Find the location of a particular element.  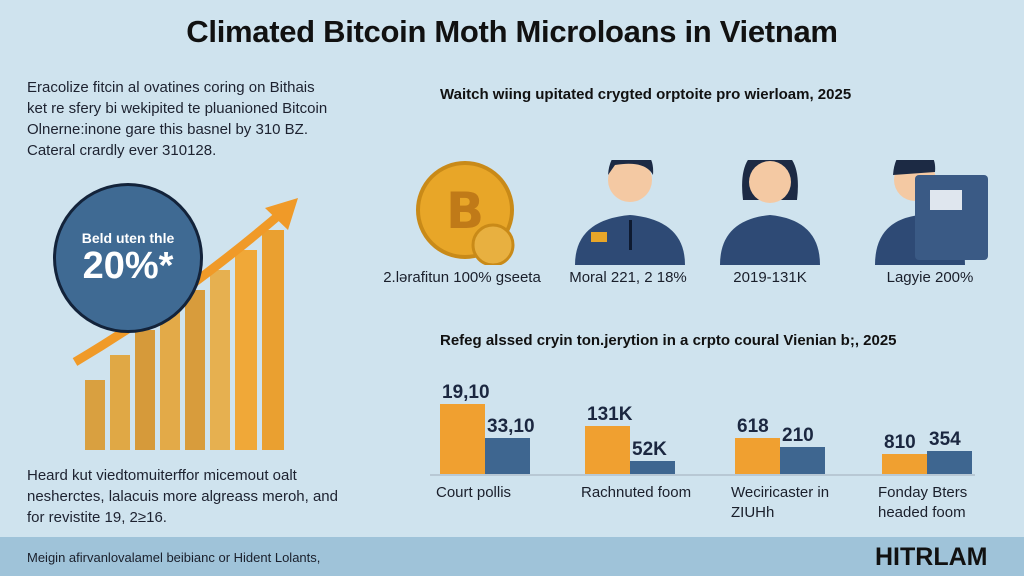

category-label: Fonday Bters headed foom is located at coordinates (923, 502).